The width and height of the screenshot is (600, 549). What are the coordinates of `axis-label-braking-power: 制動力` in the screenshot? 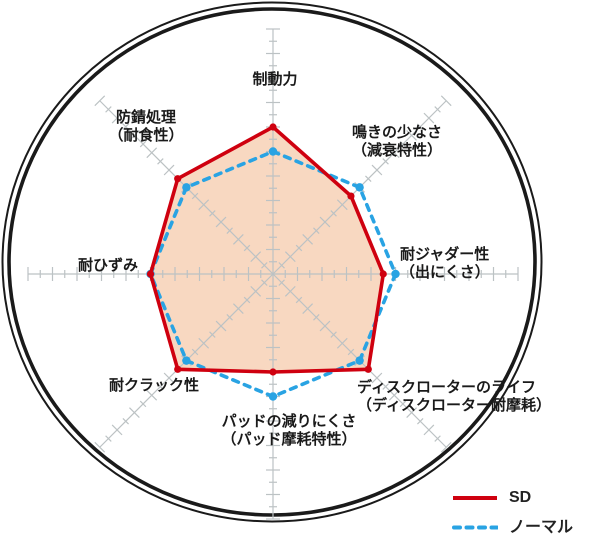 It's located at (274, 80).